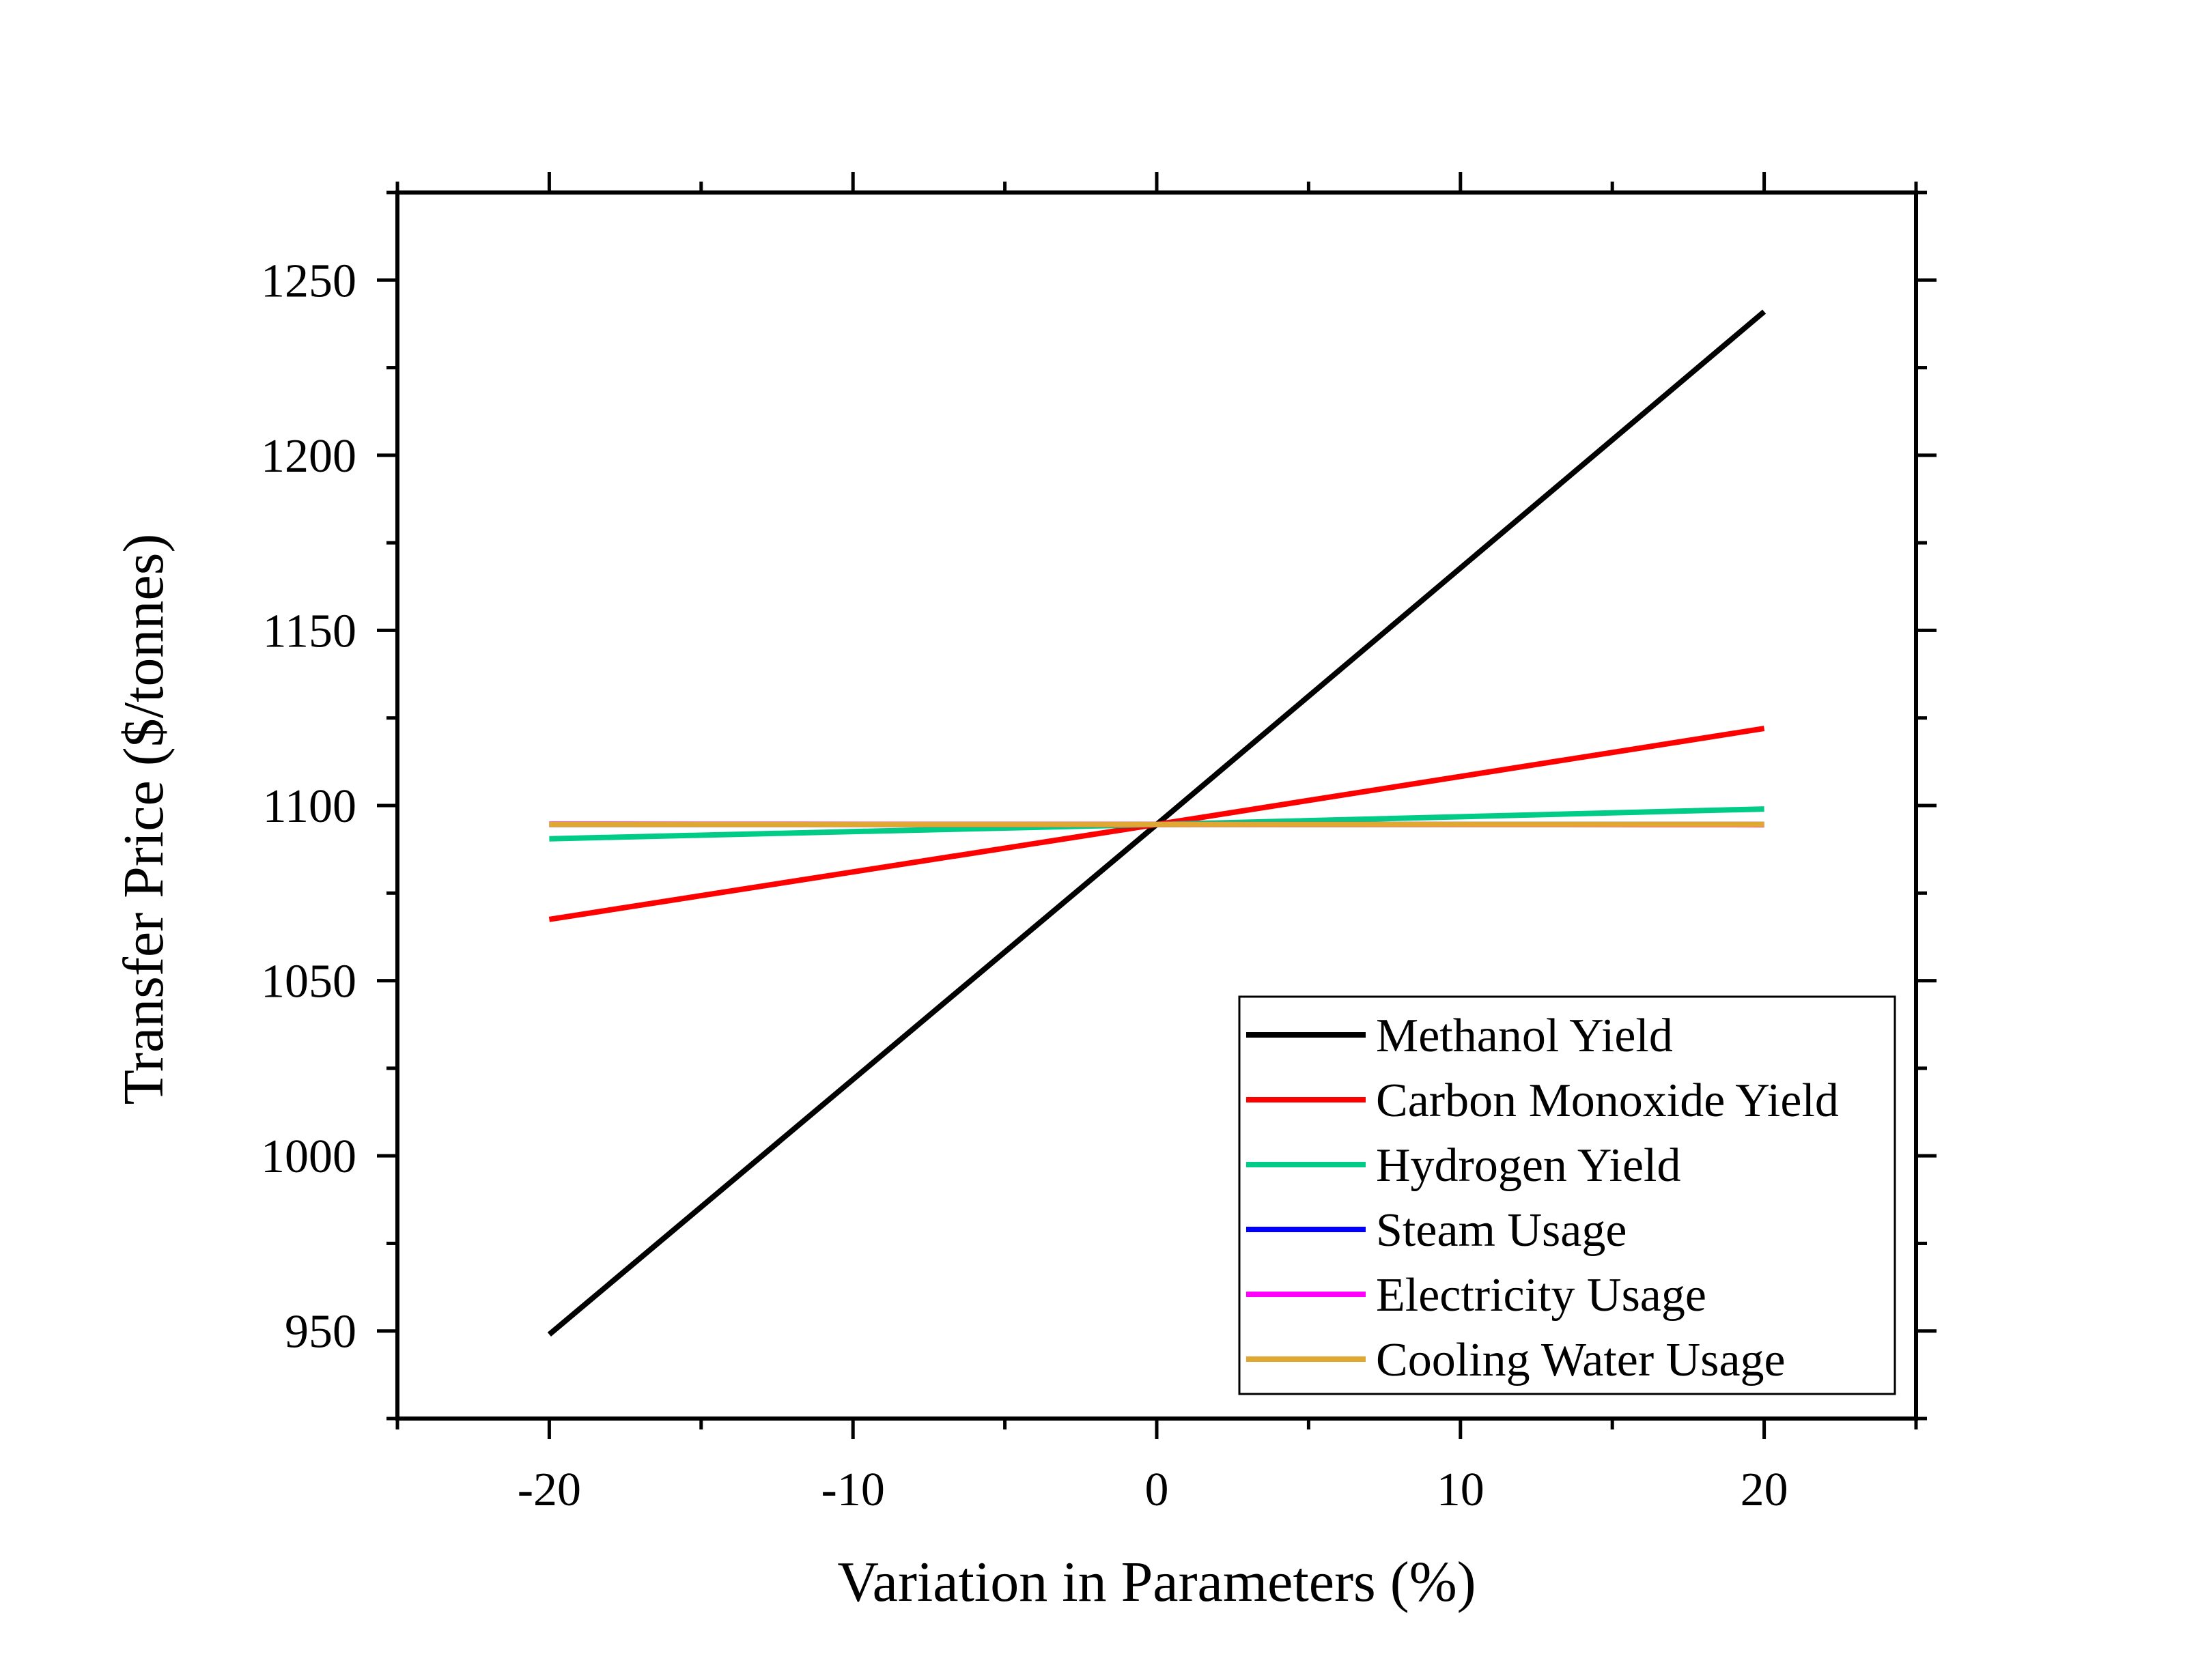 The width and height of the screenshot is (2196, 1680). What do you see at coordinates (1156, 1582) in the screenshot?
I see `x-axis-title: Variation in Parameters (%)` at bounding box center [1156, 1582].